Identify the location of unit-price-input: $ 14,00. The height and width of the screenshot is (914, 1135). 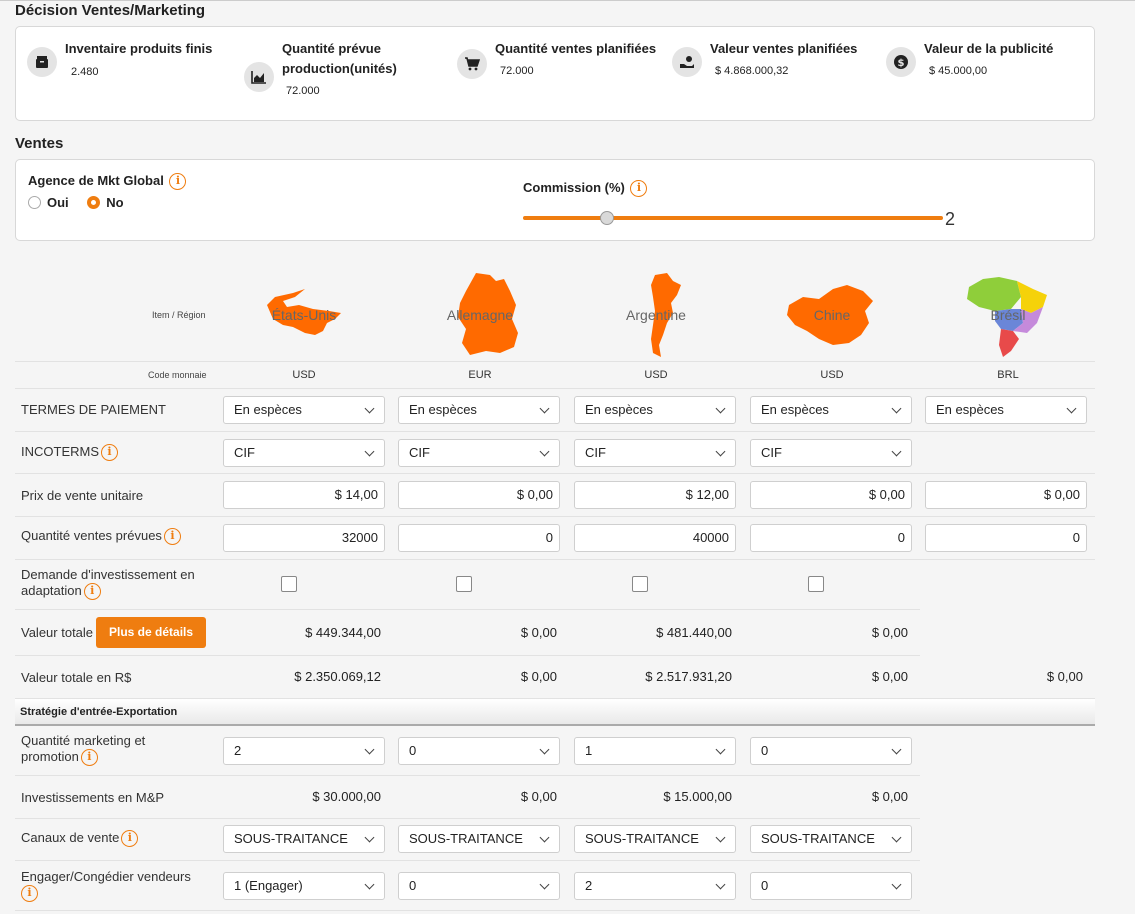
(304, 495).